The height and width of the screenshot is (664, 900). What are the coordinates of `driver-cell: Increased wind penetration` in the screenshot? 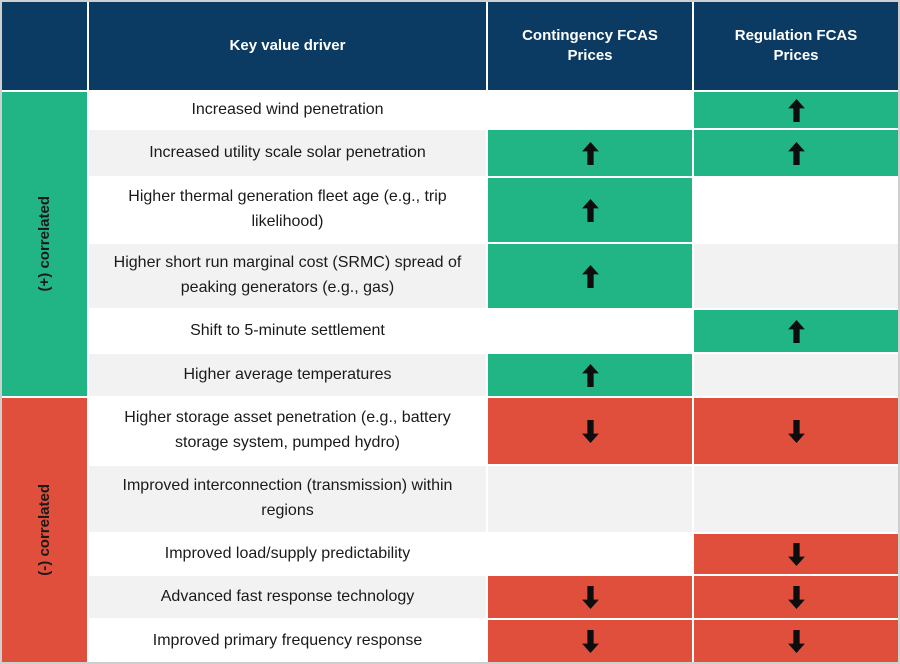 It's located at (287, 110).